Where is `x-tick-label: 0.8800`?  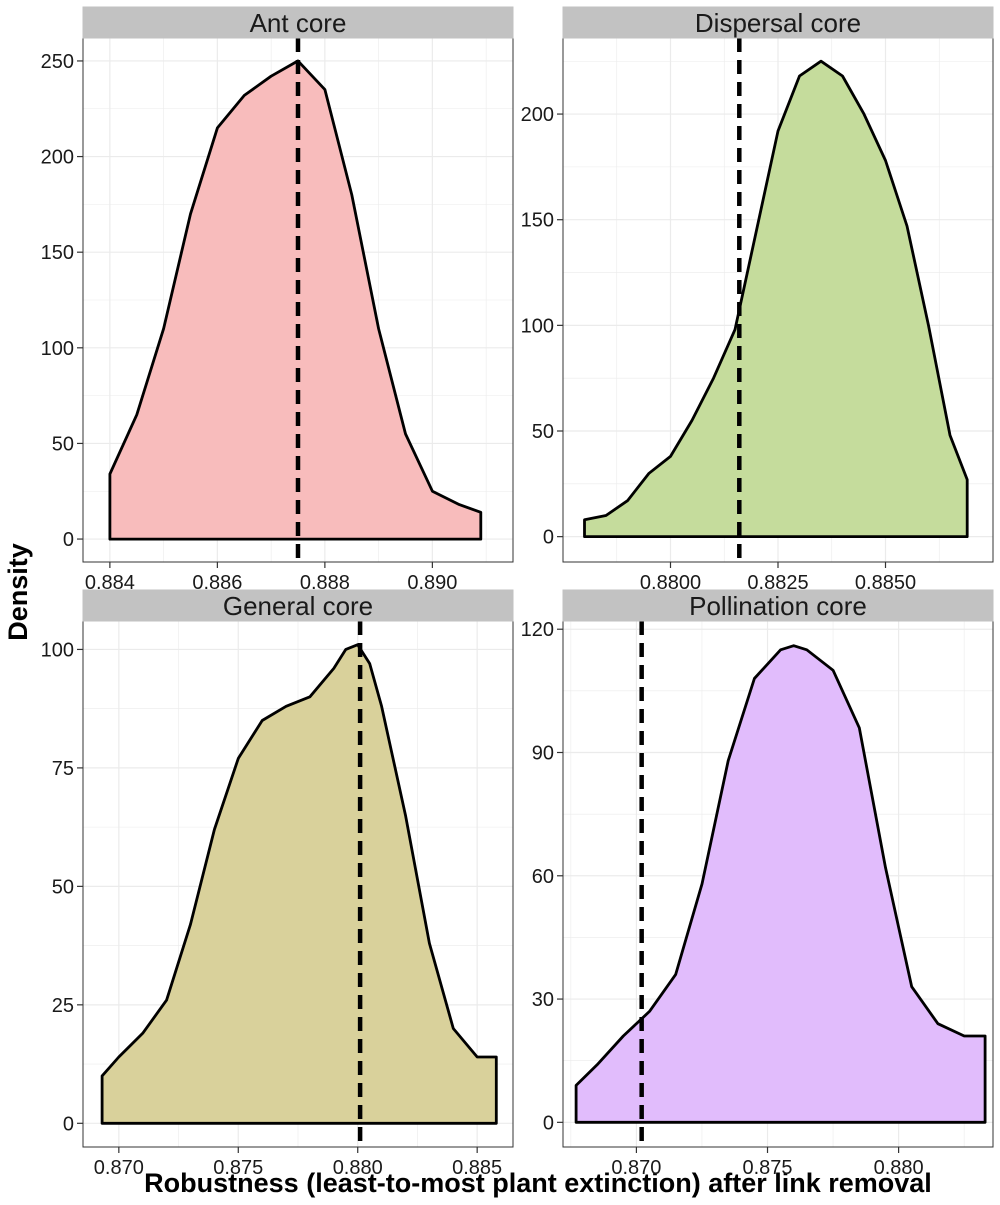 x-tick-label: 0.8800 is located at coordinates (670, 583).